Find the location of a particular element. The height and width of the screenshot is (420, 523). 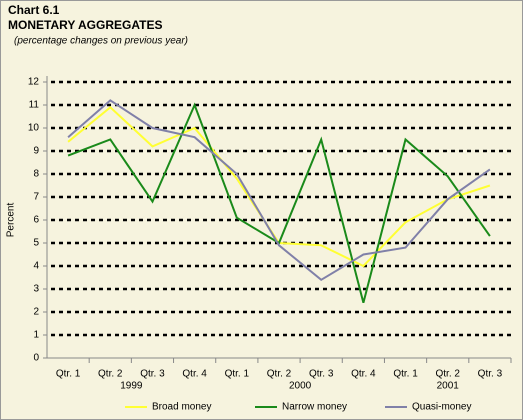

y-tick-label: 8 is located at coordinates (36, 174).